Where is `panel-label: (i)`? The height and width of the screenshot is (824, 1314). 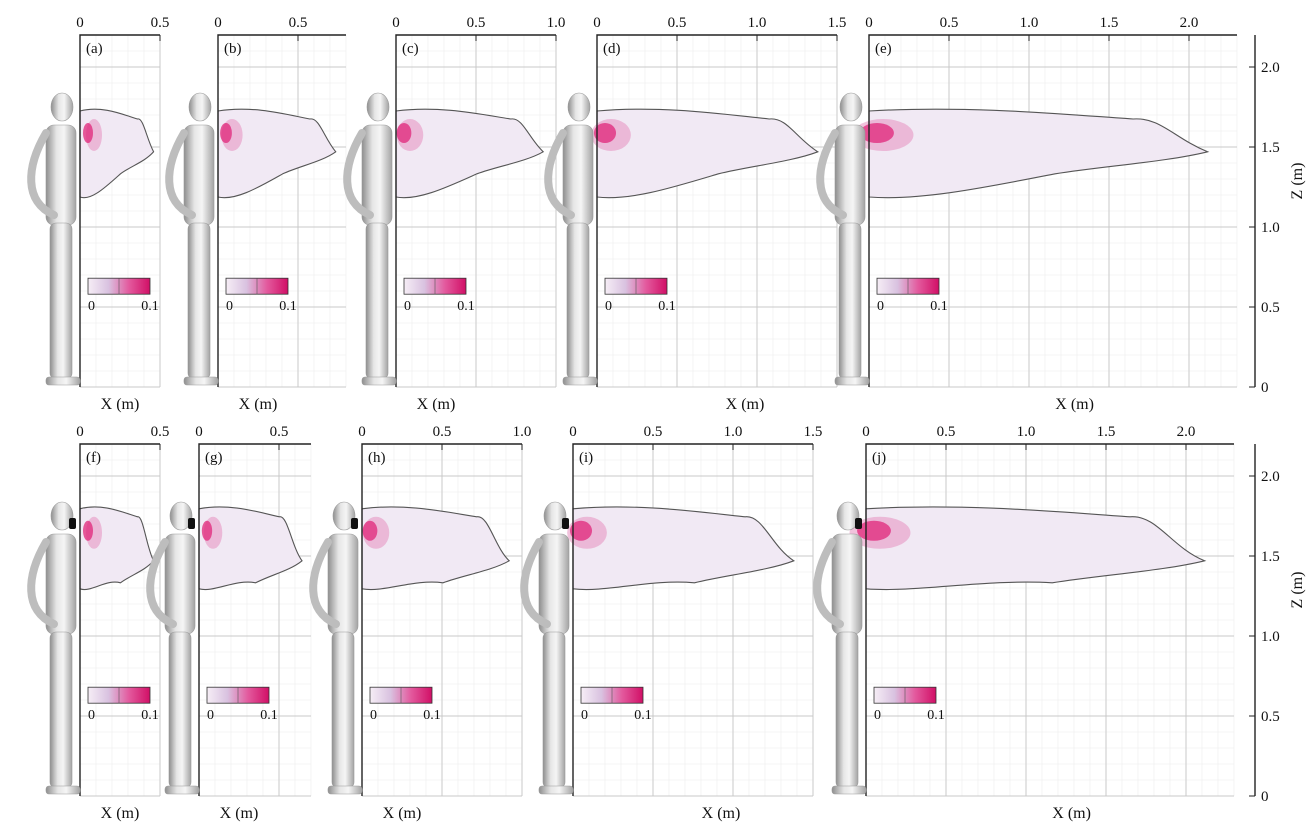 panel-label: (i) is located at coordinates (586, 458).